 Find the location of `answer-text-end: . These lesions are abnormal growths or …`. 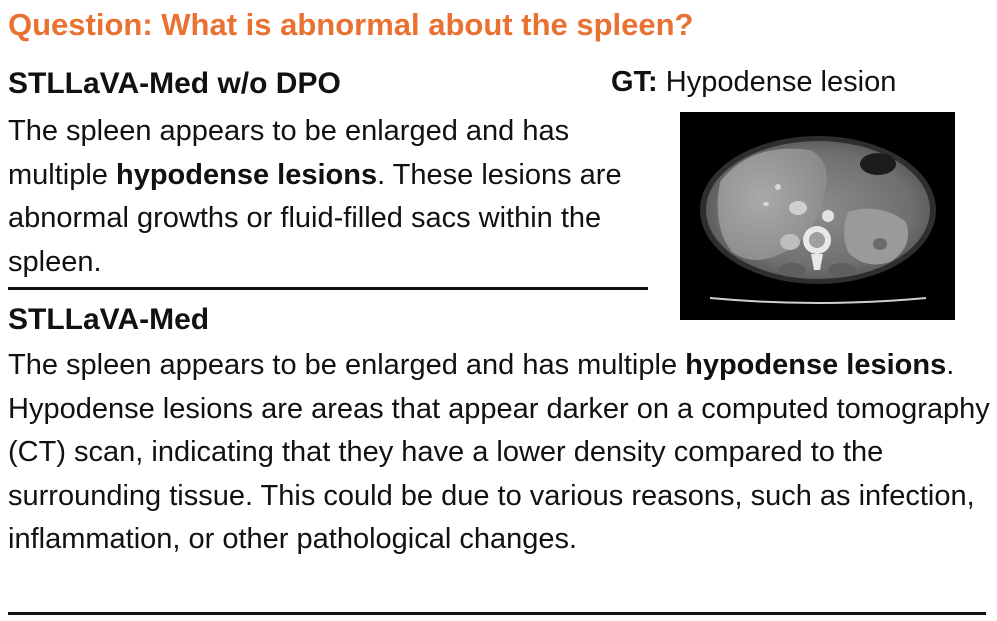

answer-text-end: . These lesions are abnormal growths or … is located at coordinates (315, 218).